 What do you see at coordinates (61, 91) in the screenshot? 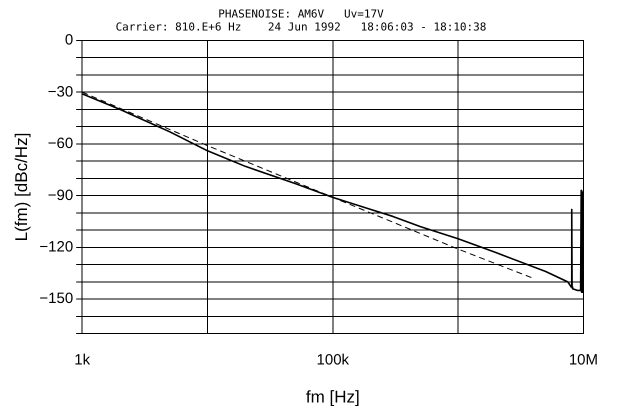
I see `y-tick-label: −30` at bounding box center [61, 91].